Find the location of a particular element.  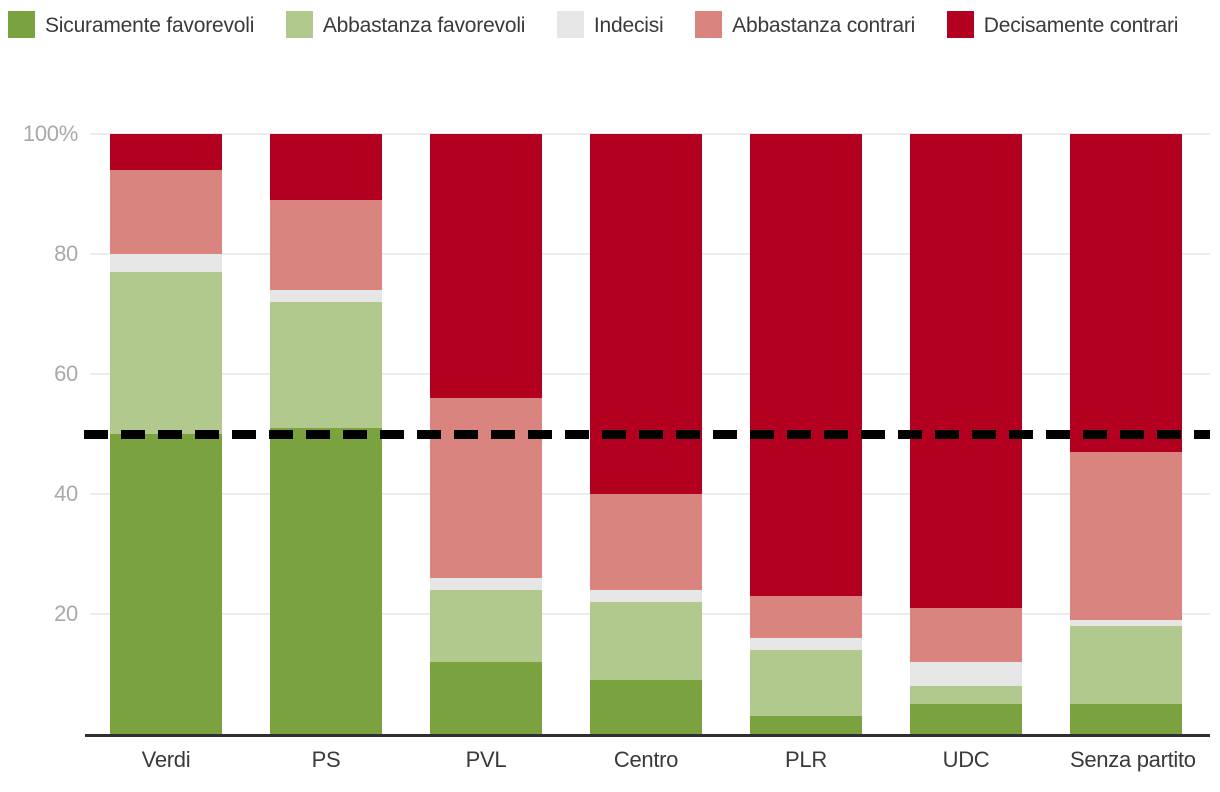

segment-sicuramente-favorevoli-pvl is located at coordinates (486, 698).